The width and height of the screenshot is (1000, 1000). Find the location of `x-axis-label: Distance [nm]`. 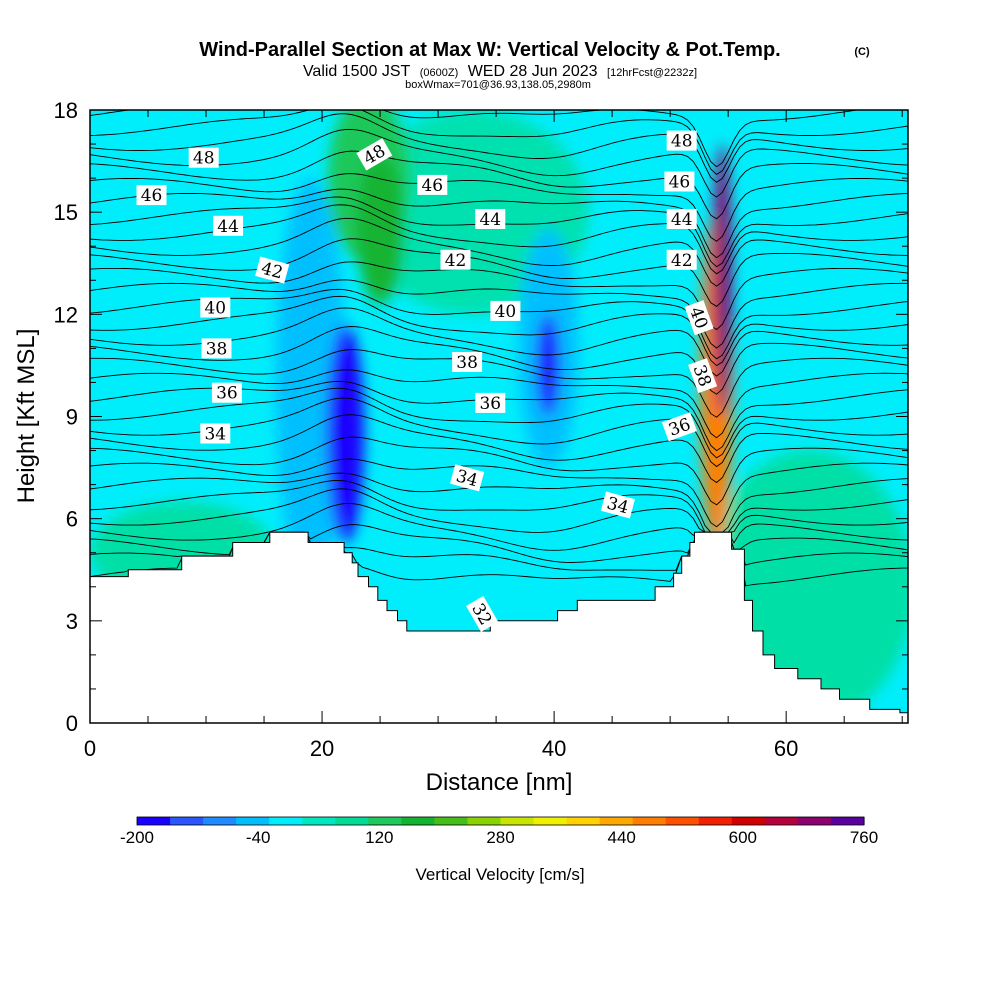

x-axis-label: Distance [nm] is located at coordinates (499, 782).